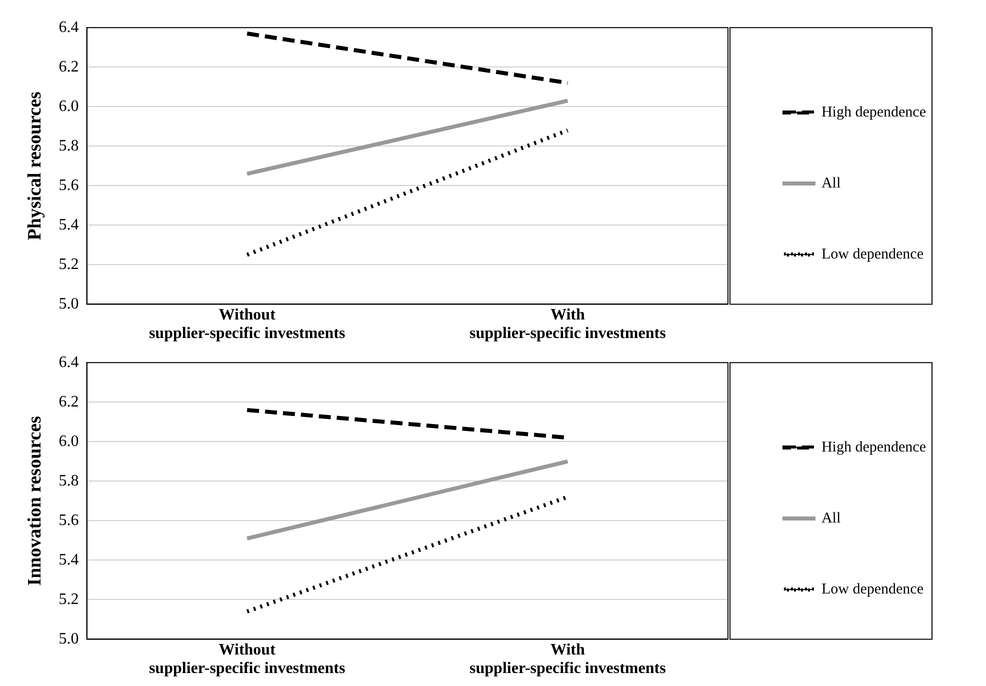 Image resolution: width=986 pixels, height=686 pixels. Describe the element at coordinates (35, 501) in the screenshot. I see `y-axis-title: Innovation resources` at that location.